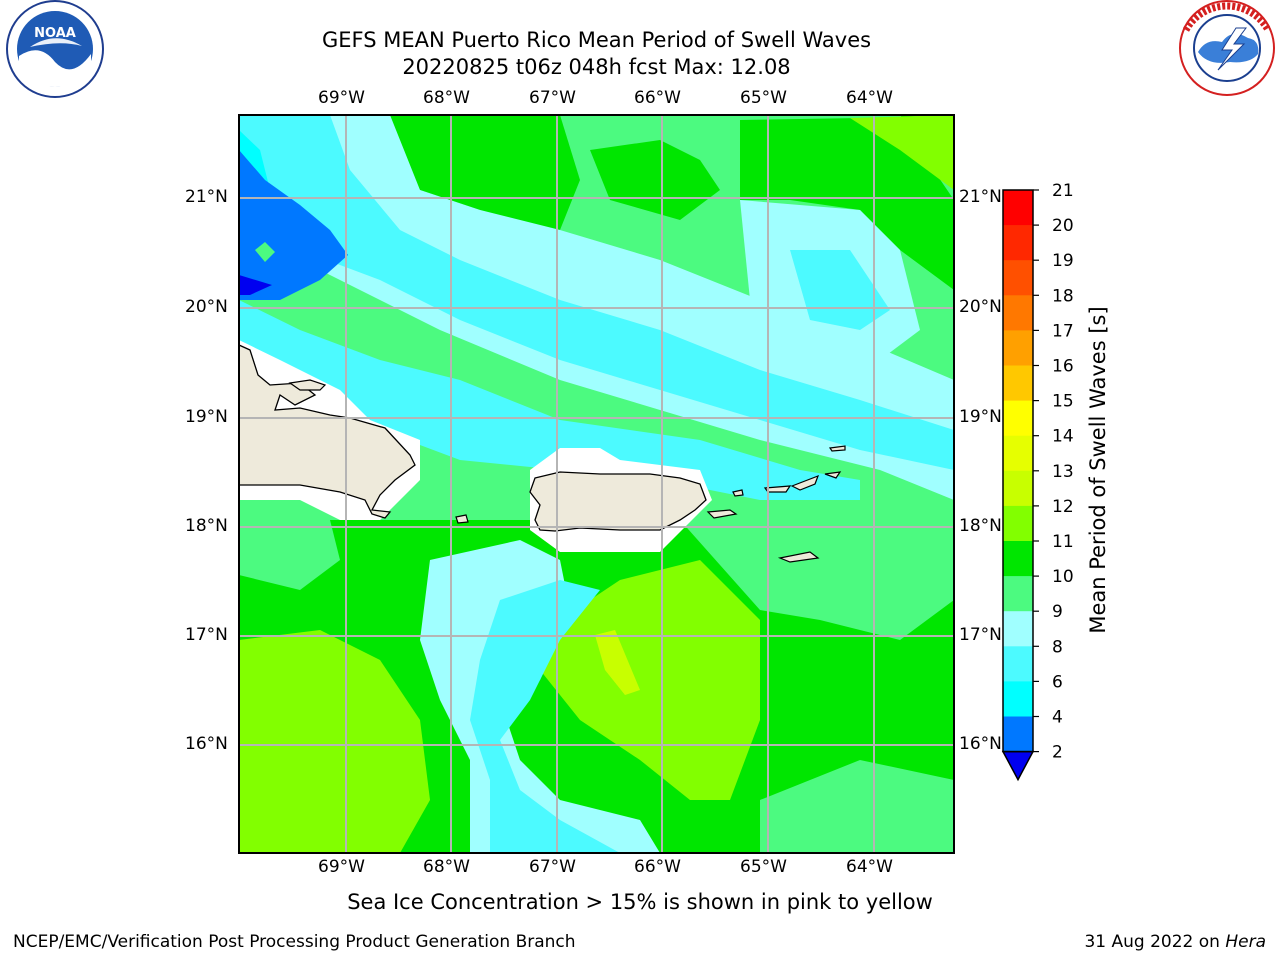 This screenshot has height=960, width=1280. Describe the element at coordinates (1037, 481) in the screenshot. I see `colorbar: 21 20 19 18 17 16 15 14 13 12 11 10 9 8 6 4 2` at that location.